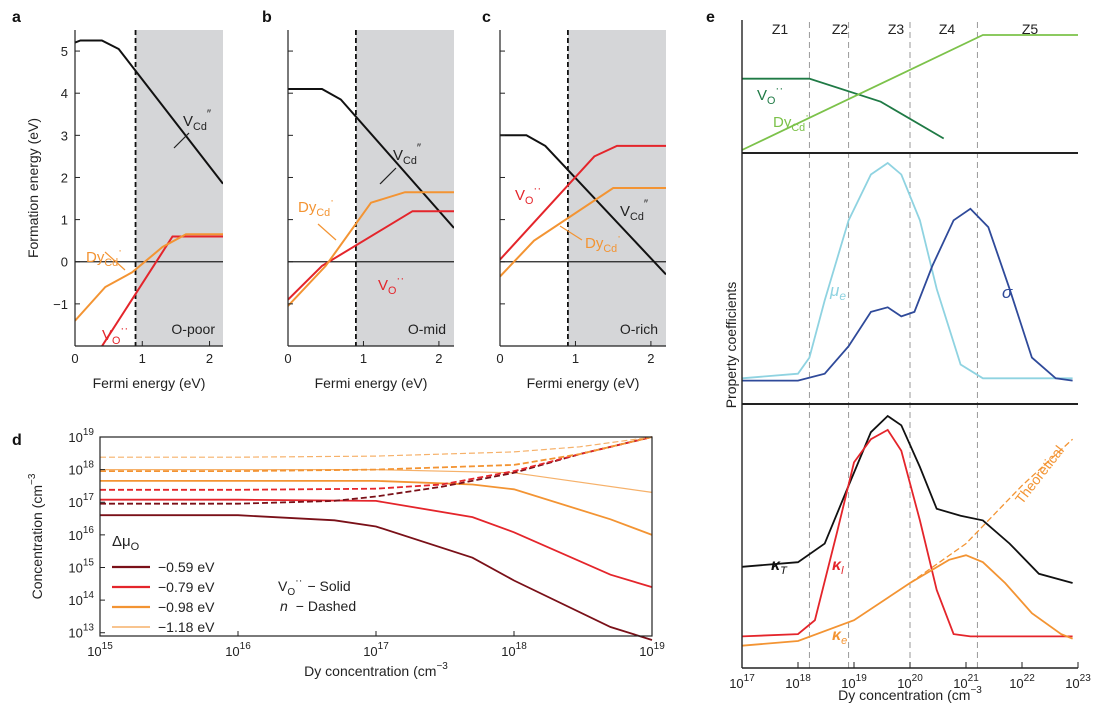 Image resolution: width=1099 pixels, height=715 pixels. What do you see at coordinates (619, 236) in the screenshot?
I see `label-dy-sup: ·` at bounding box center [619, 236].